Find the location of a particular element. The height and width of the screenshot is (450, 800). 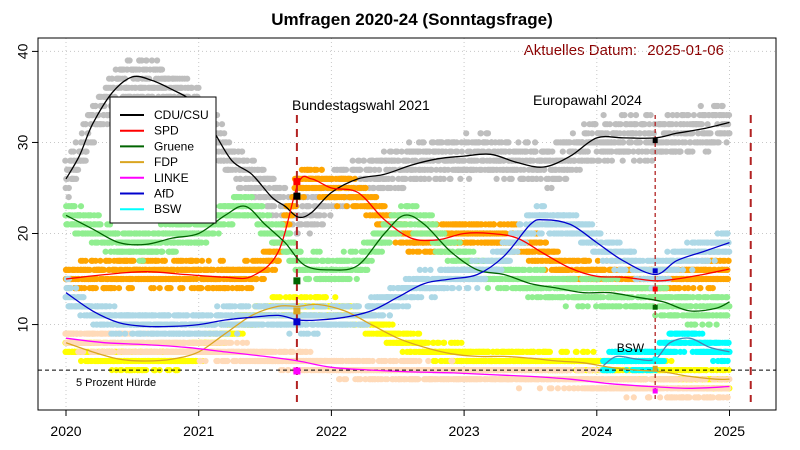

current-date-value: 2025-01-06 is located at coordinates (685, 50).